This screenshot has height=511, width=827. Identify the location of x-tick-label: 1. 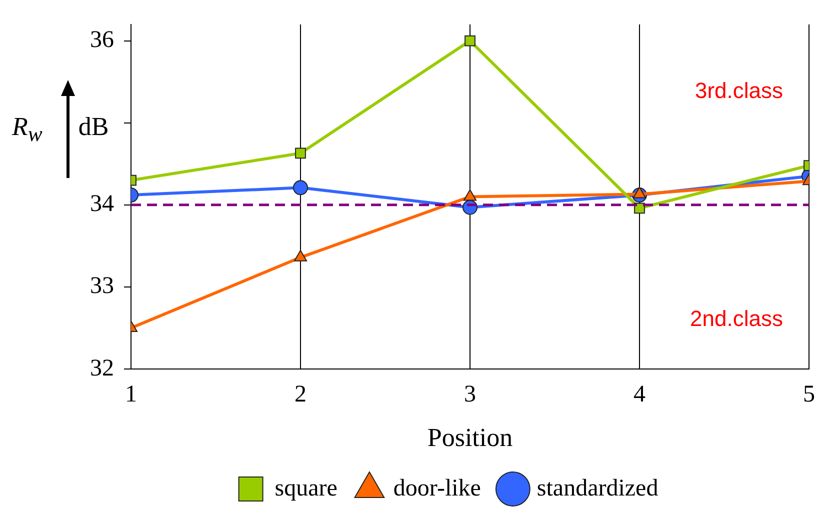
(131, 395).